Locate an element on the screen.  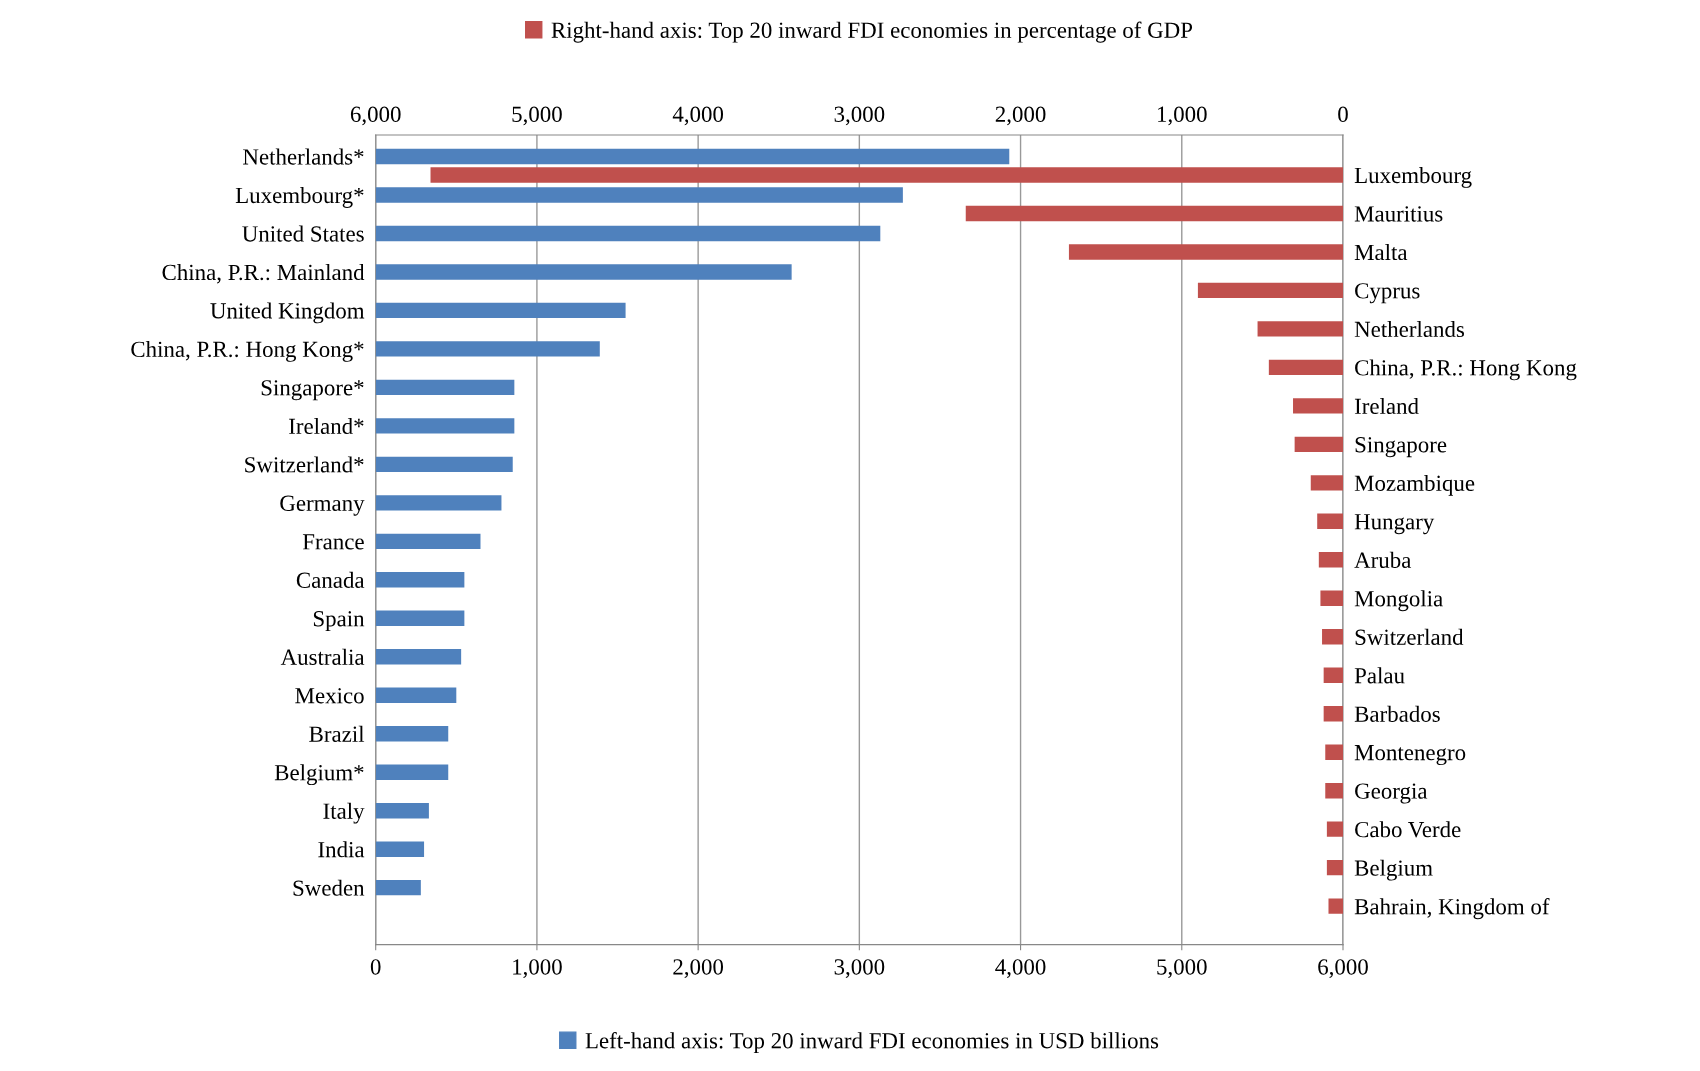
y-tick-label: Georgia is located at coordinates (1391, 793).